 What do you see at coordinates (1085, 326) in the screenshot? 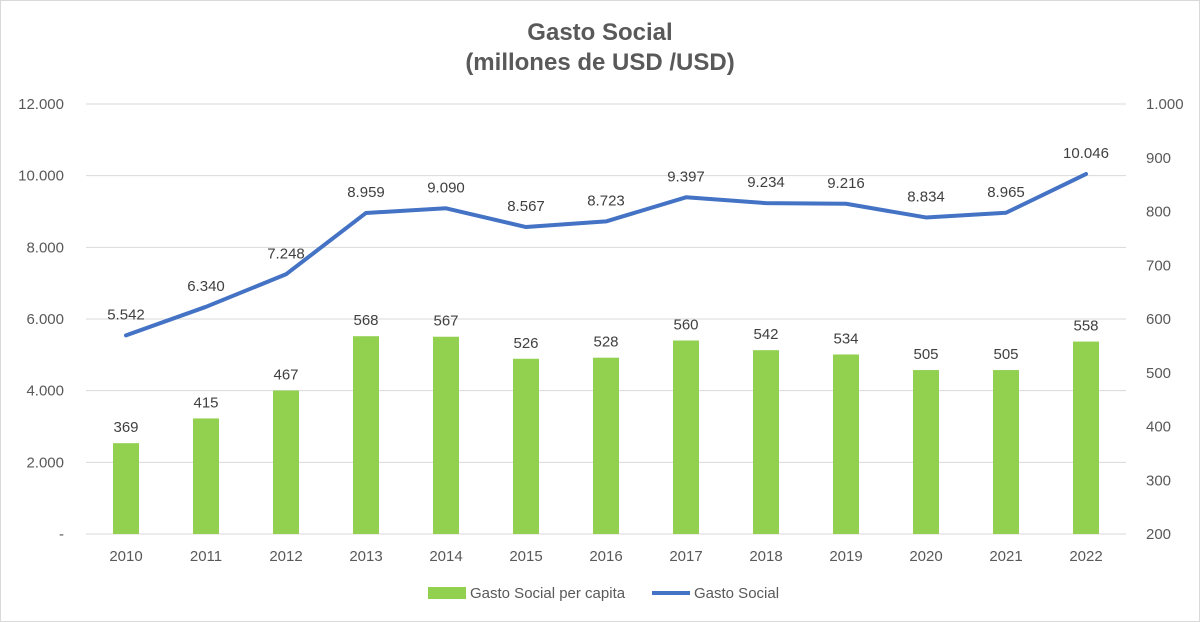
I see `bar-data-label: 558` at bounding box center [1085, 326].